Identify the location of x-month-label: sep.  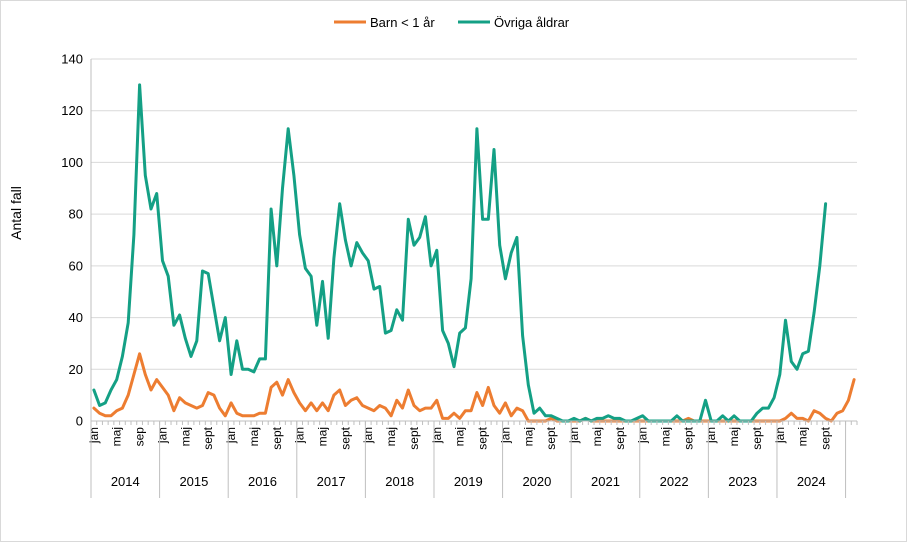
(140, 437).